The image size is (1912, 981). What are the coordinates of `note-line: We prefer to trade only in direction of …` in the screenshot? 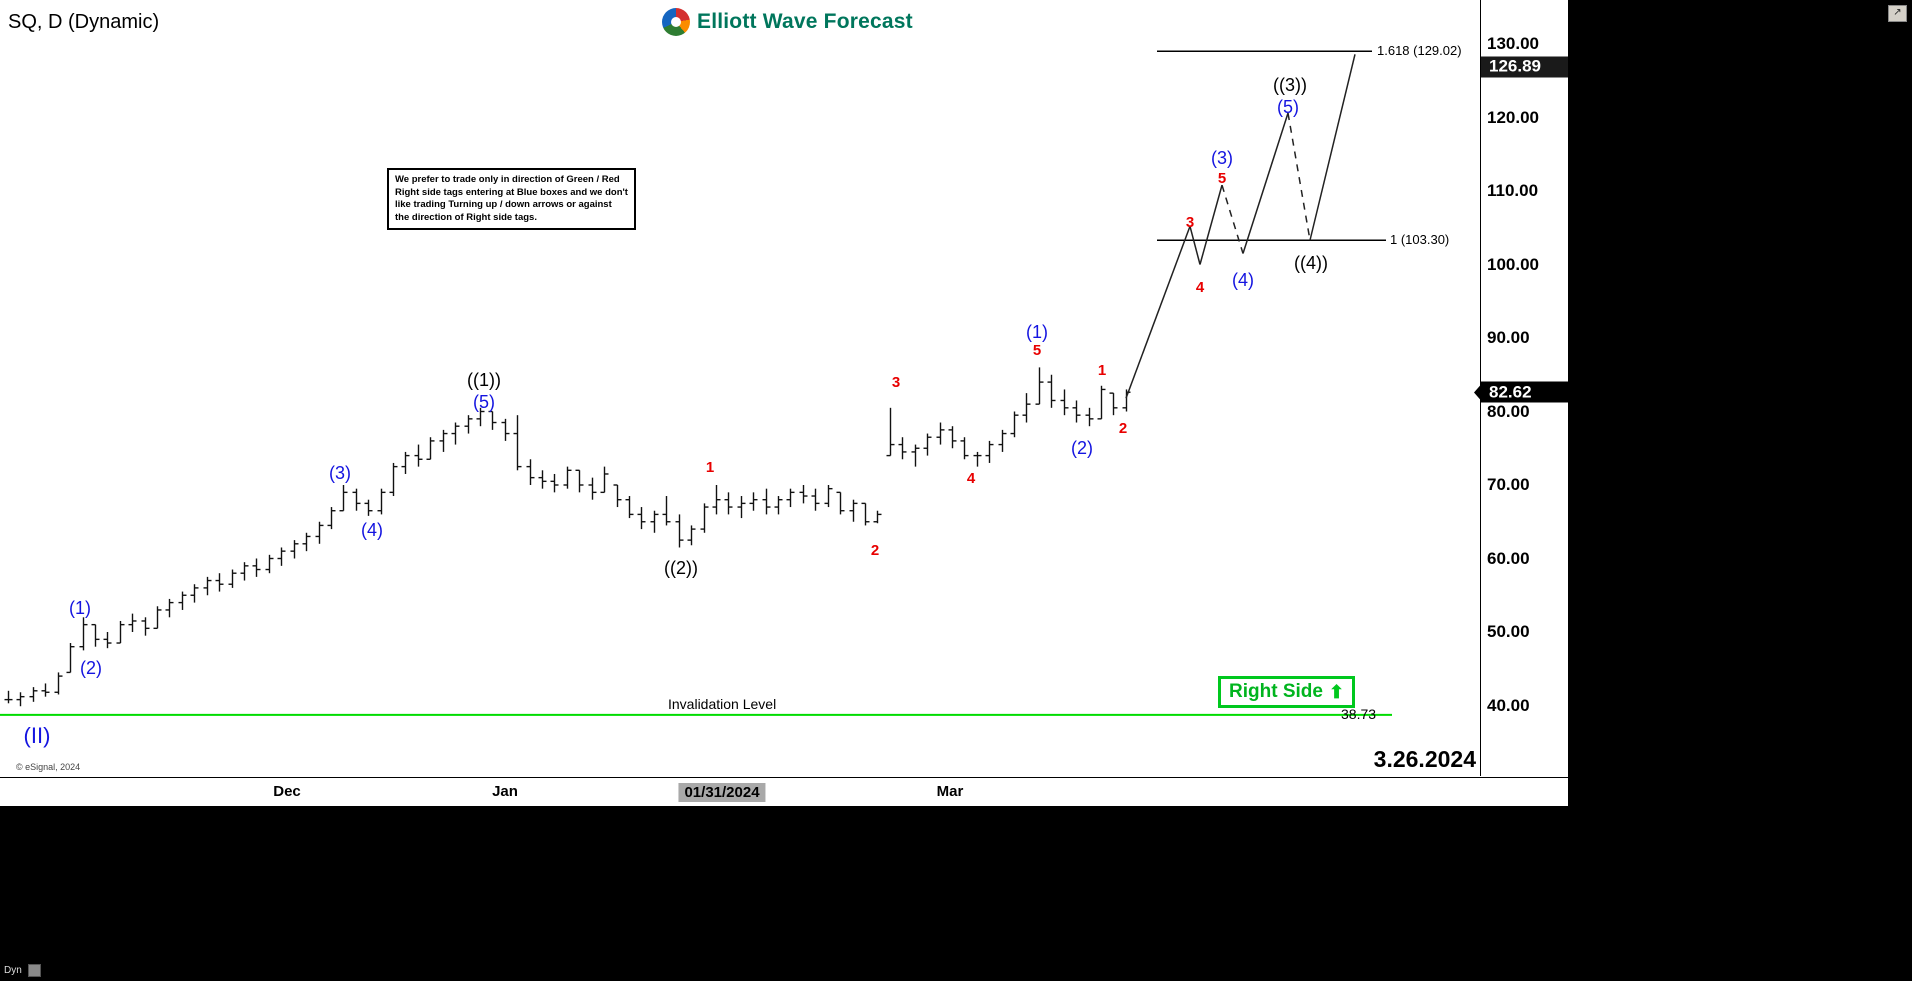 It's located at (507, 179).